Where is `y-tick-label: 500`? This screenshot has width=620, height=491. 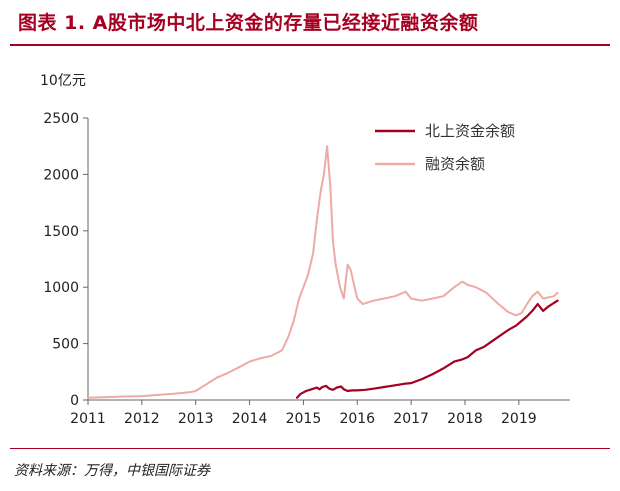
y-tick-label: 500 is located at coordinates (65, 345).